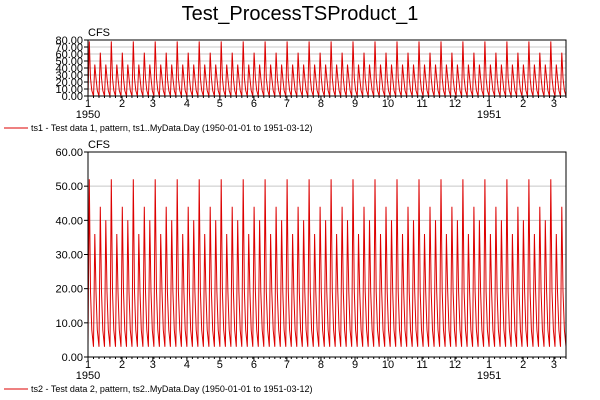 This screenshot has width=600, height=400. I want to click on y-tick-label: 80.00, so click(69, 41).